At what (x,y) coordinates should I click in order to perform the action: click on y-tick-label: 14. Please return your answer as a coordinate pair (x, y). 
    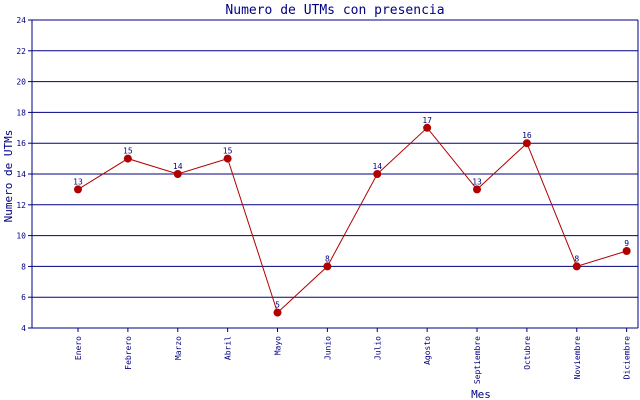
    Looking at the image, I should click on (21, 174).